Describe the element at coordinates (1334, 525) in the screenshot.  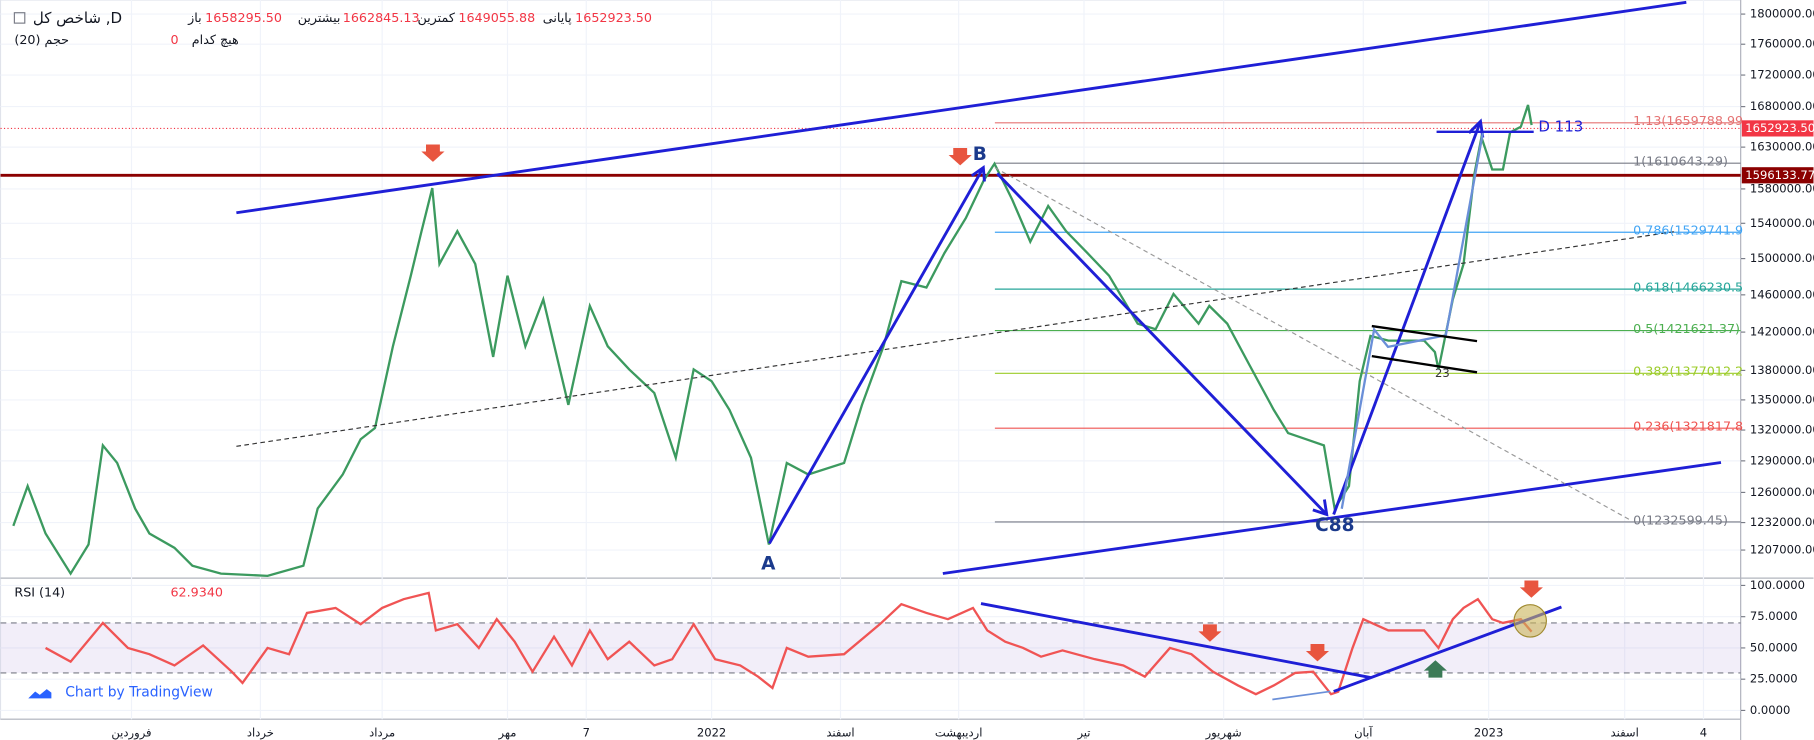
I see `wave-label: C88` at that location.